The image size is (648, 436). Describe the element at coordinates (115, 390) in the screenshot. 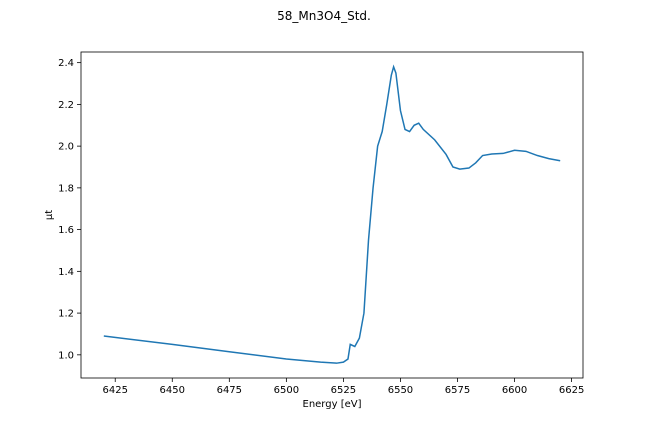

I see `x-tick-label: 6425` at that location.